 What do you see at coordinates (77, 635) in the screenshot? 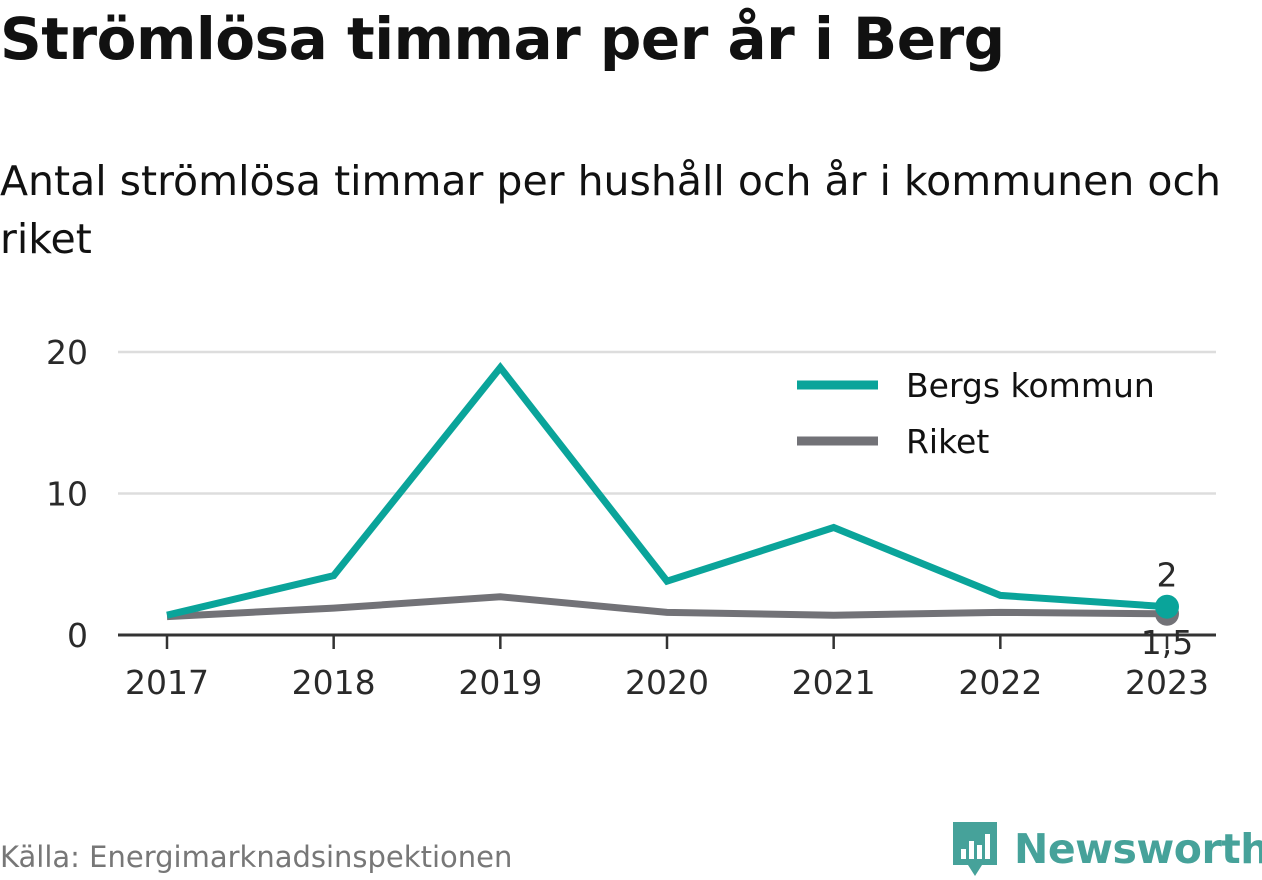
I see `y-tick-label: 0` at bounding box center [77, 635].